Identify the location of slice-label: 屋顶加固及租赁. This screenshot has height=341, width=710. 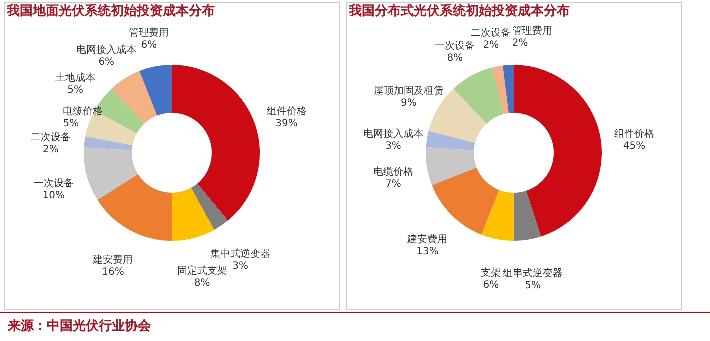
(409, 90).